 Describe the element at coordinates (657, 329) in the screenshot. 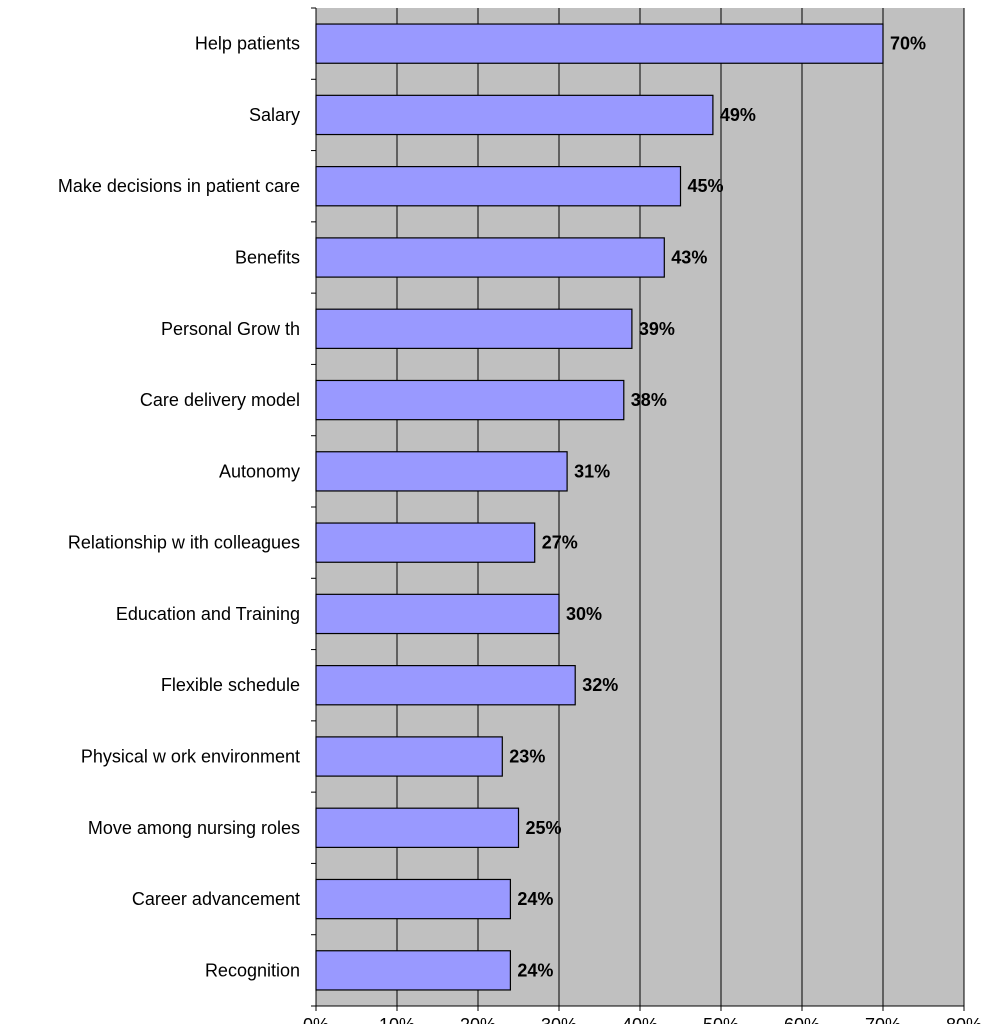

I see `data-label: 39%` at that location.